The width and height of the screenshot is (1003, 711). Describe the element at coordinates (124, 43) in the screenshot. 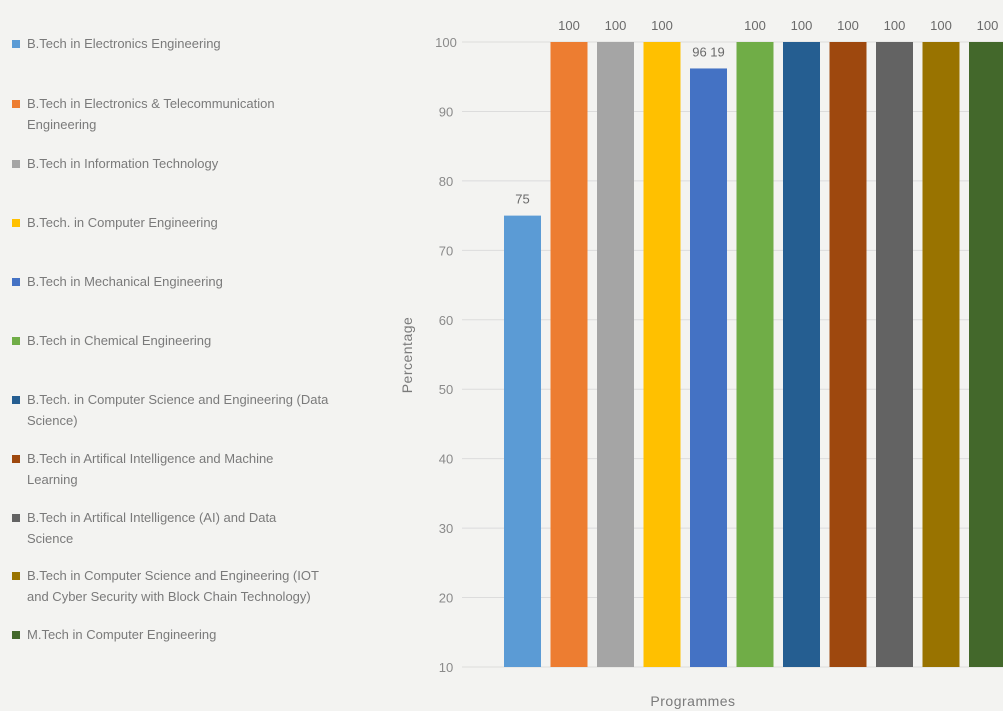

I see `legend-label: B.Tech in Electronics Engineering` at that location.